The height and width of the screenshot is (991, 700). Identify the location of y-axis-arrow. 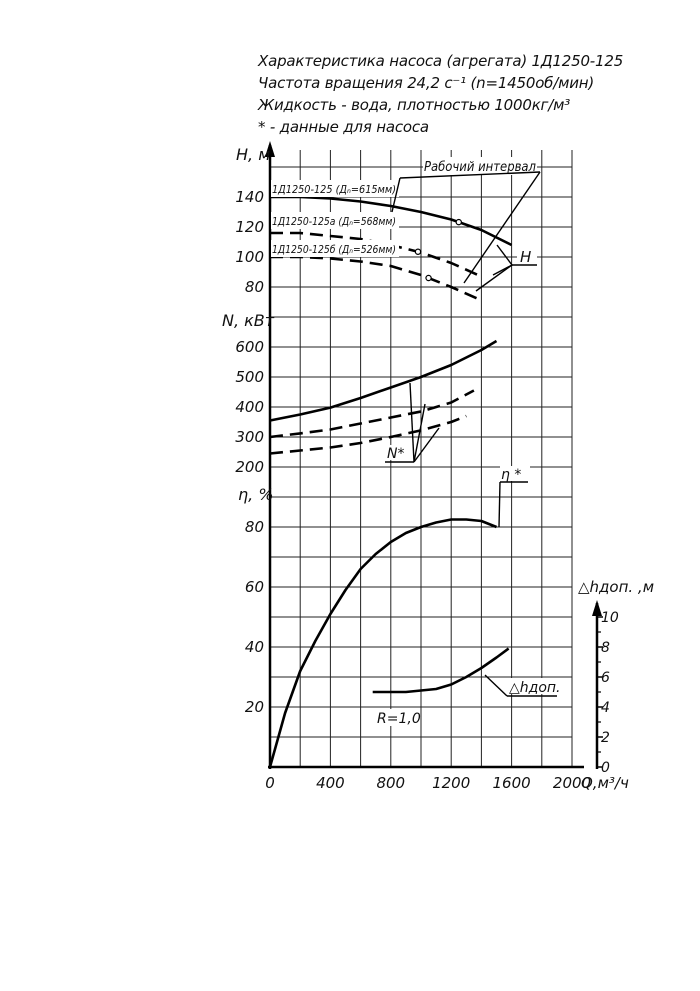
(270, 149).